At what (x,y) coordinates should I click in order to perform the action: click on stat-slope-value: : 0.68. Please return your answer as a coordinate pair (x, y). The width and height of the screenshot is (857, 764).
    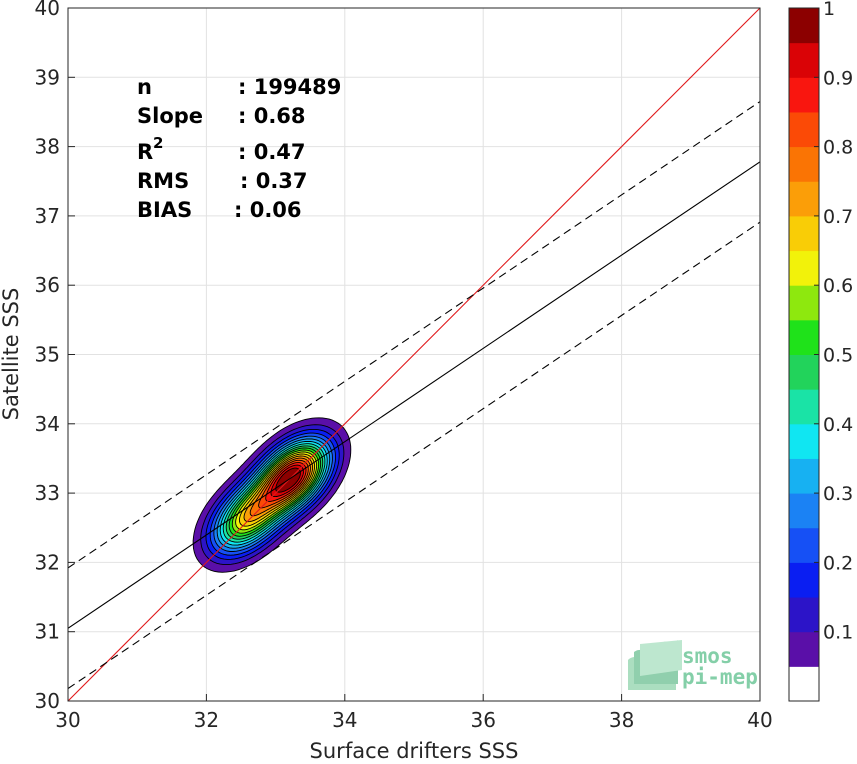
    Looking at the image, I should click on (272, 116).